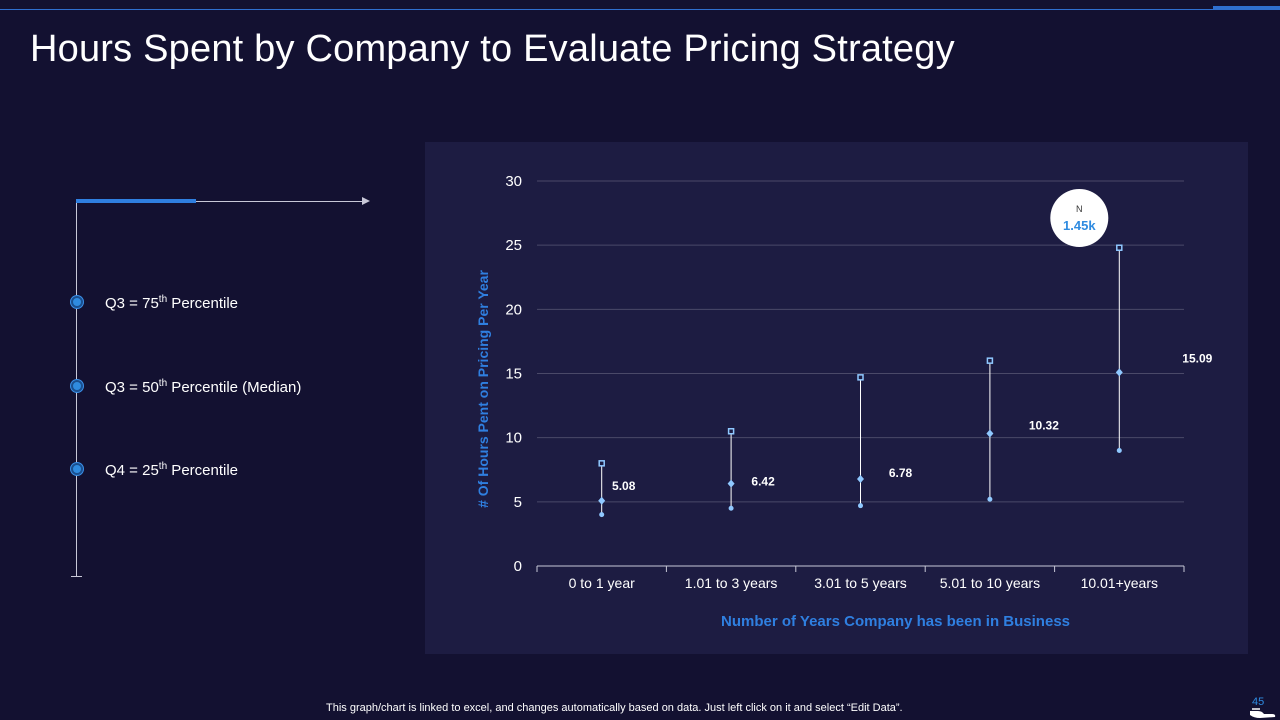 The image size is (1280, 720). What do you see at coordinates (76, 576) in the screenshot?
I see `legend-end-tick` at bounding box center [76, 576].